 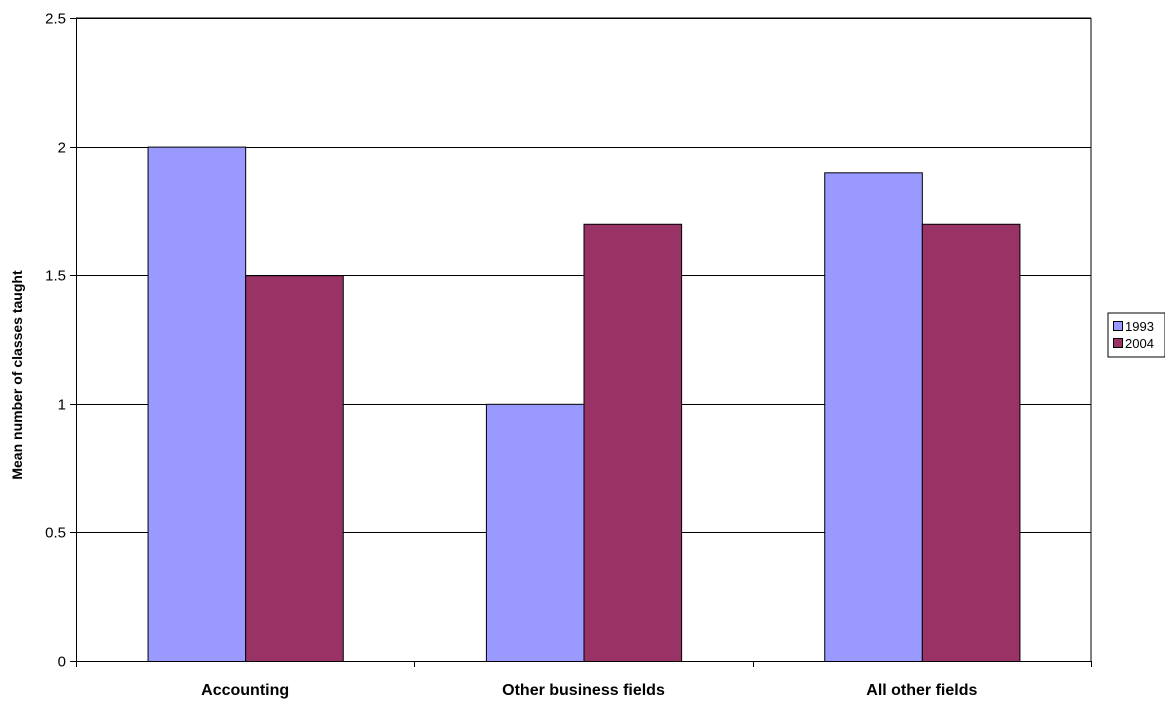 What do you see at coordinates (62, 662) in the screenshot?
I see `y-tick-label: 0` at bounding box center [62, 662].